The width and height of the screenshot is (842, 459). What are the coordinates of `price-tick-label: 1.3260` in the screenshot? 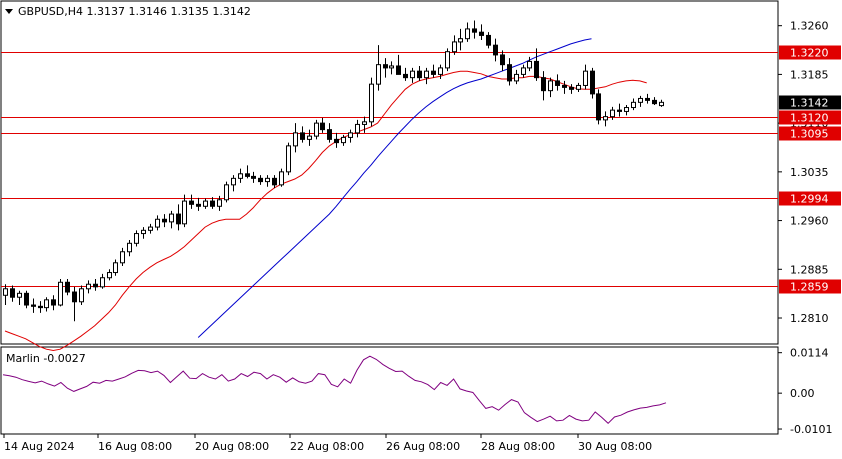 It's located at (809, 26).